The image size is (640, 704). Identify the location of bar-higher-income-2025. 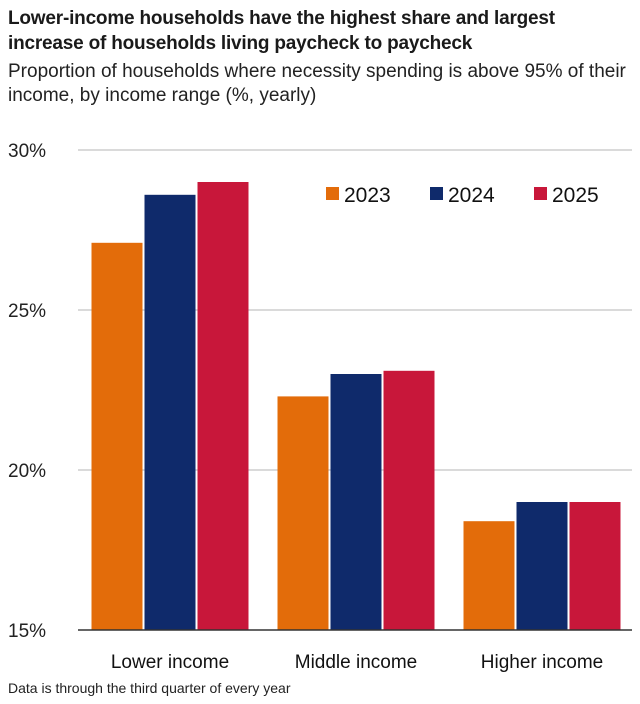
(595, 566).